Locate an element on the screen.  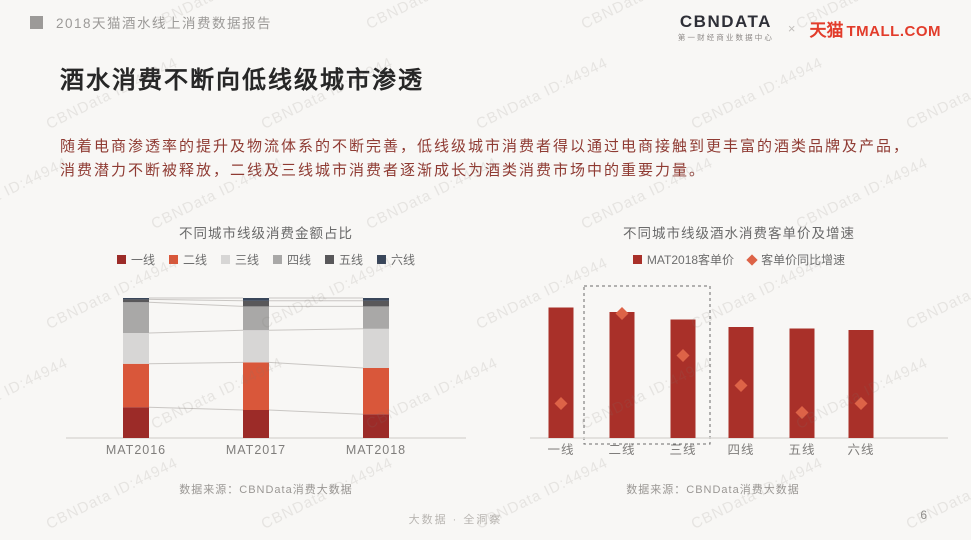
legend-item: 二线 is located at coordinates (187, 259).